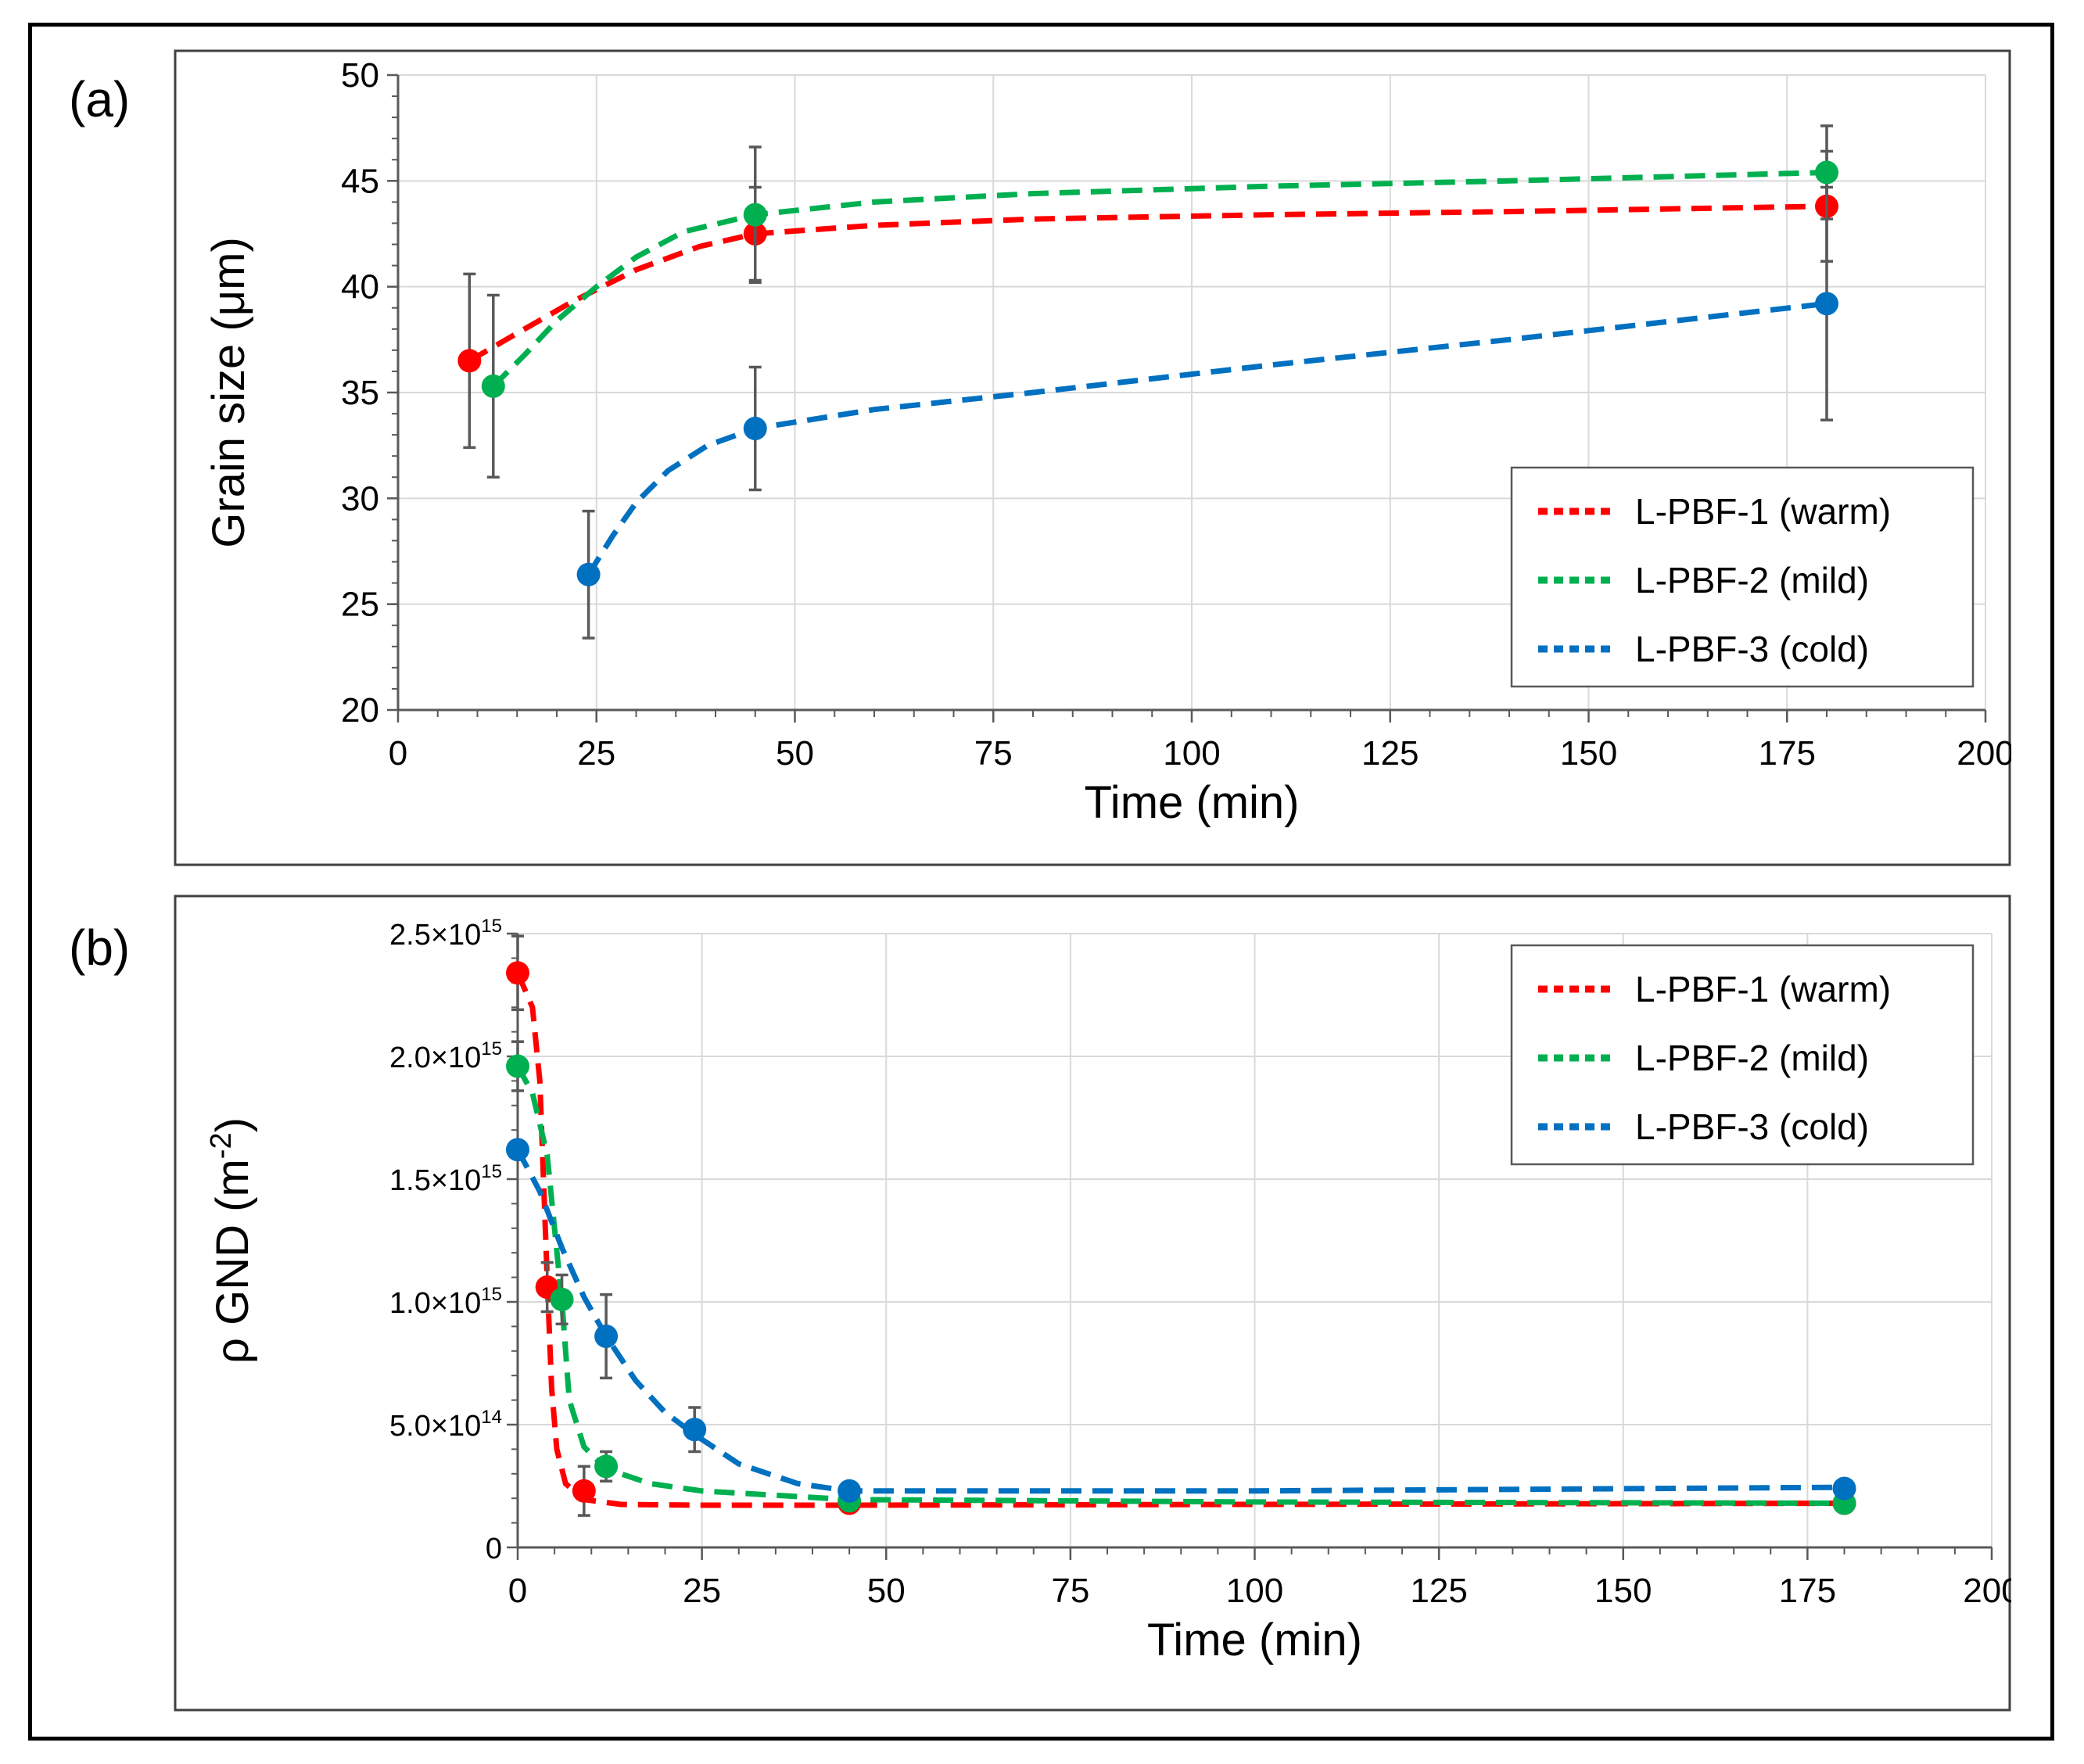 The width and height of the screenshot is (2084, 1764). I want to click on y-tick-label: 50, so click(360, 75).